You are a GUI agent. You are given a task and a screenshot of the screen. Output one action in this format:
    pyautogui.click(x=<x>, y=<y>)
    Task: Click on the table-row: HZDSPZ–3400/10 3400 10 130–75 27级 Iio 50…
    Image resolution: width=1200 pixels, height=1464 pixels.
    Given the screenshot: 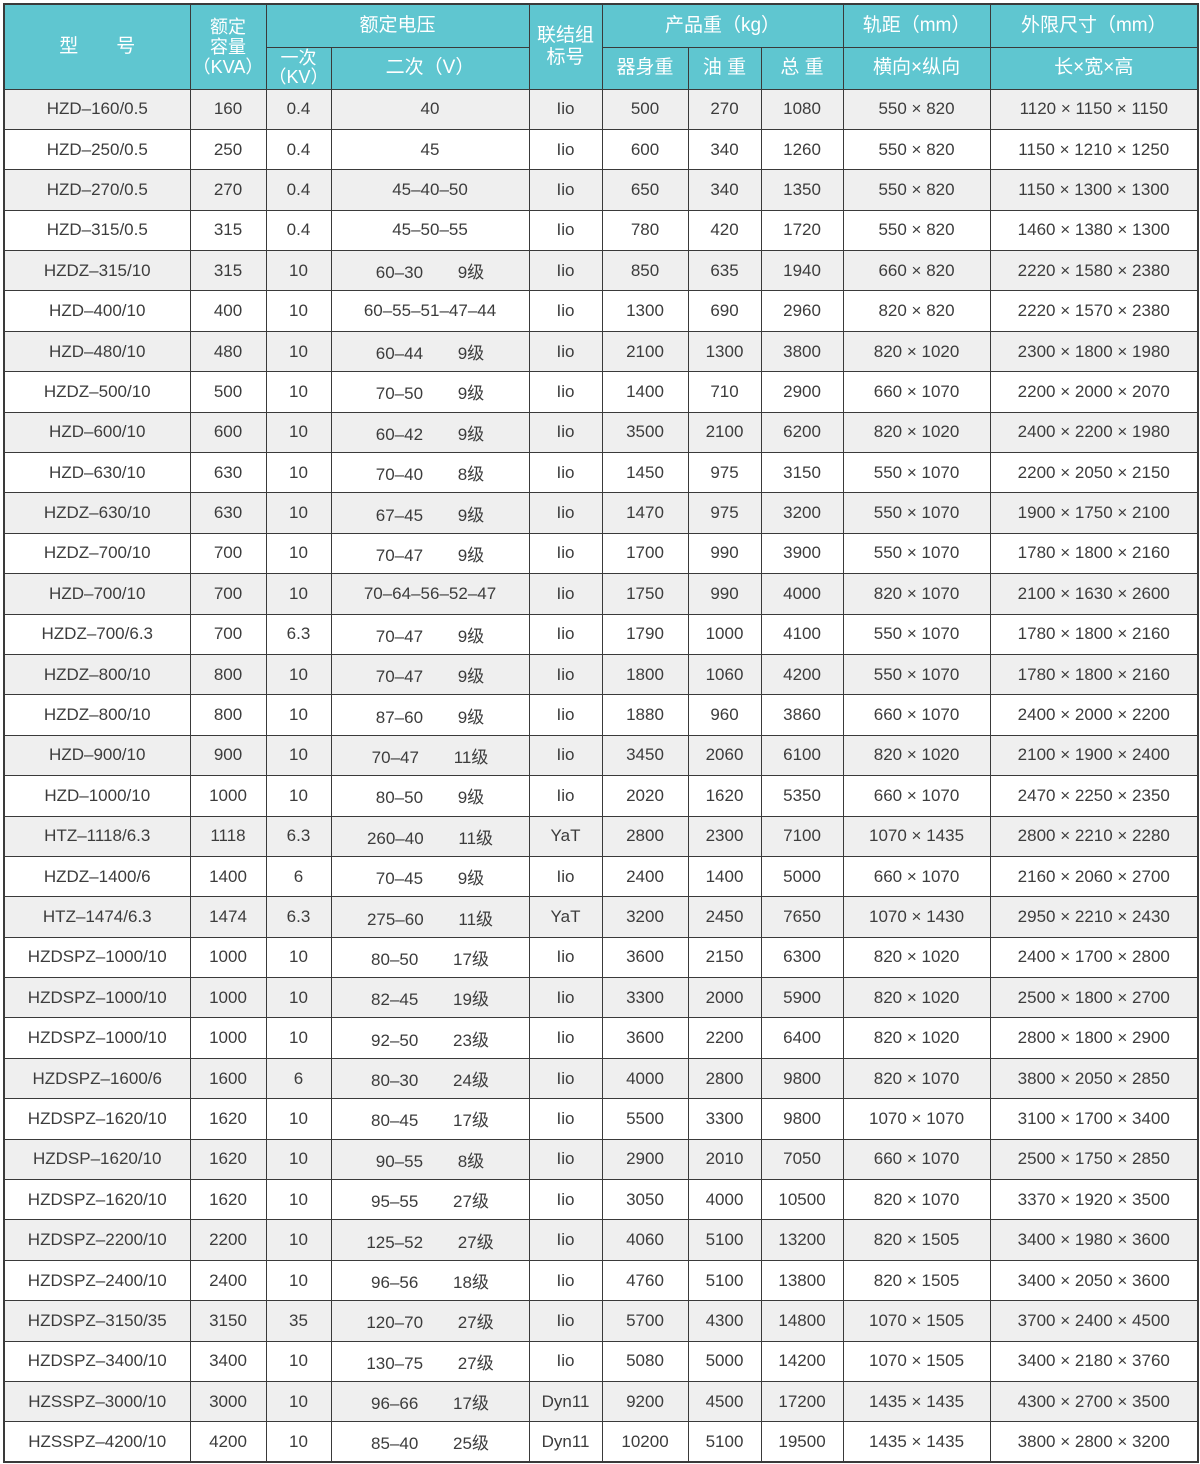 What is the action you would take?
    pyautogui.click(x=601, y=1361)
    